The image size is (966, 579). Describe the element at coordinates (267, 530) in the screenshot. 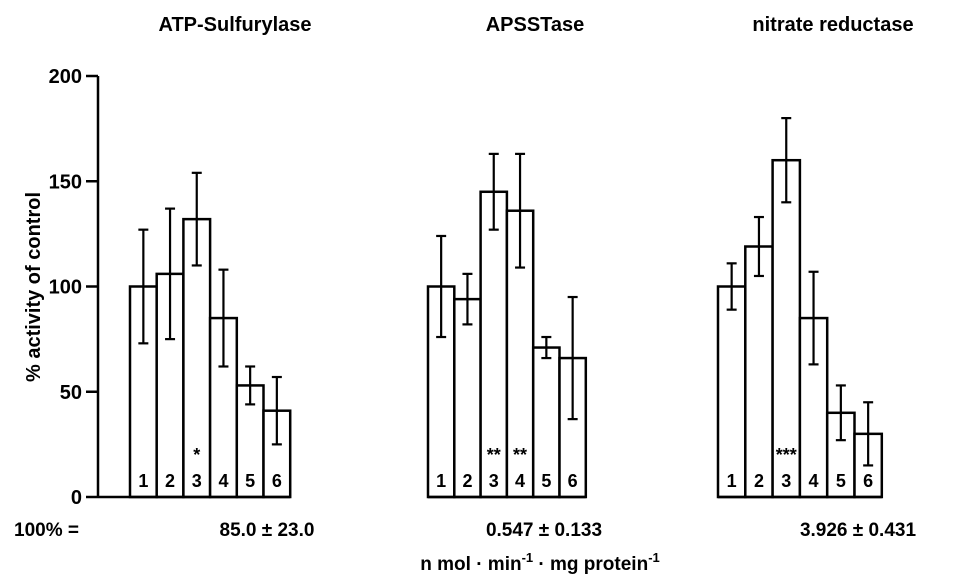

I see `reference-value: 85.0 ± 23.0` at that location.